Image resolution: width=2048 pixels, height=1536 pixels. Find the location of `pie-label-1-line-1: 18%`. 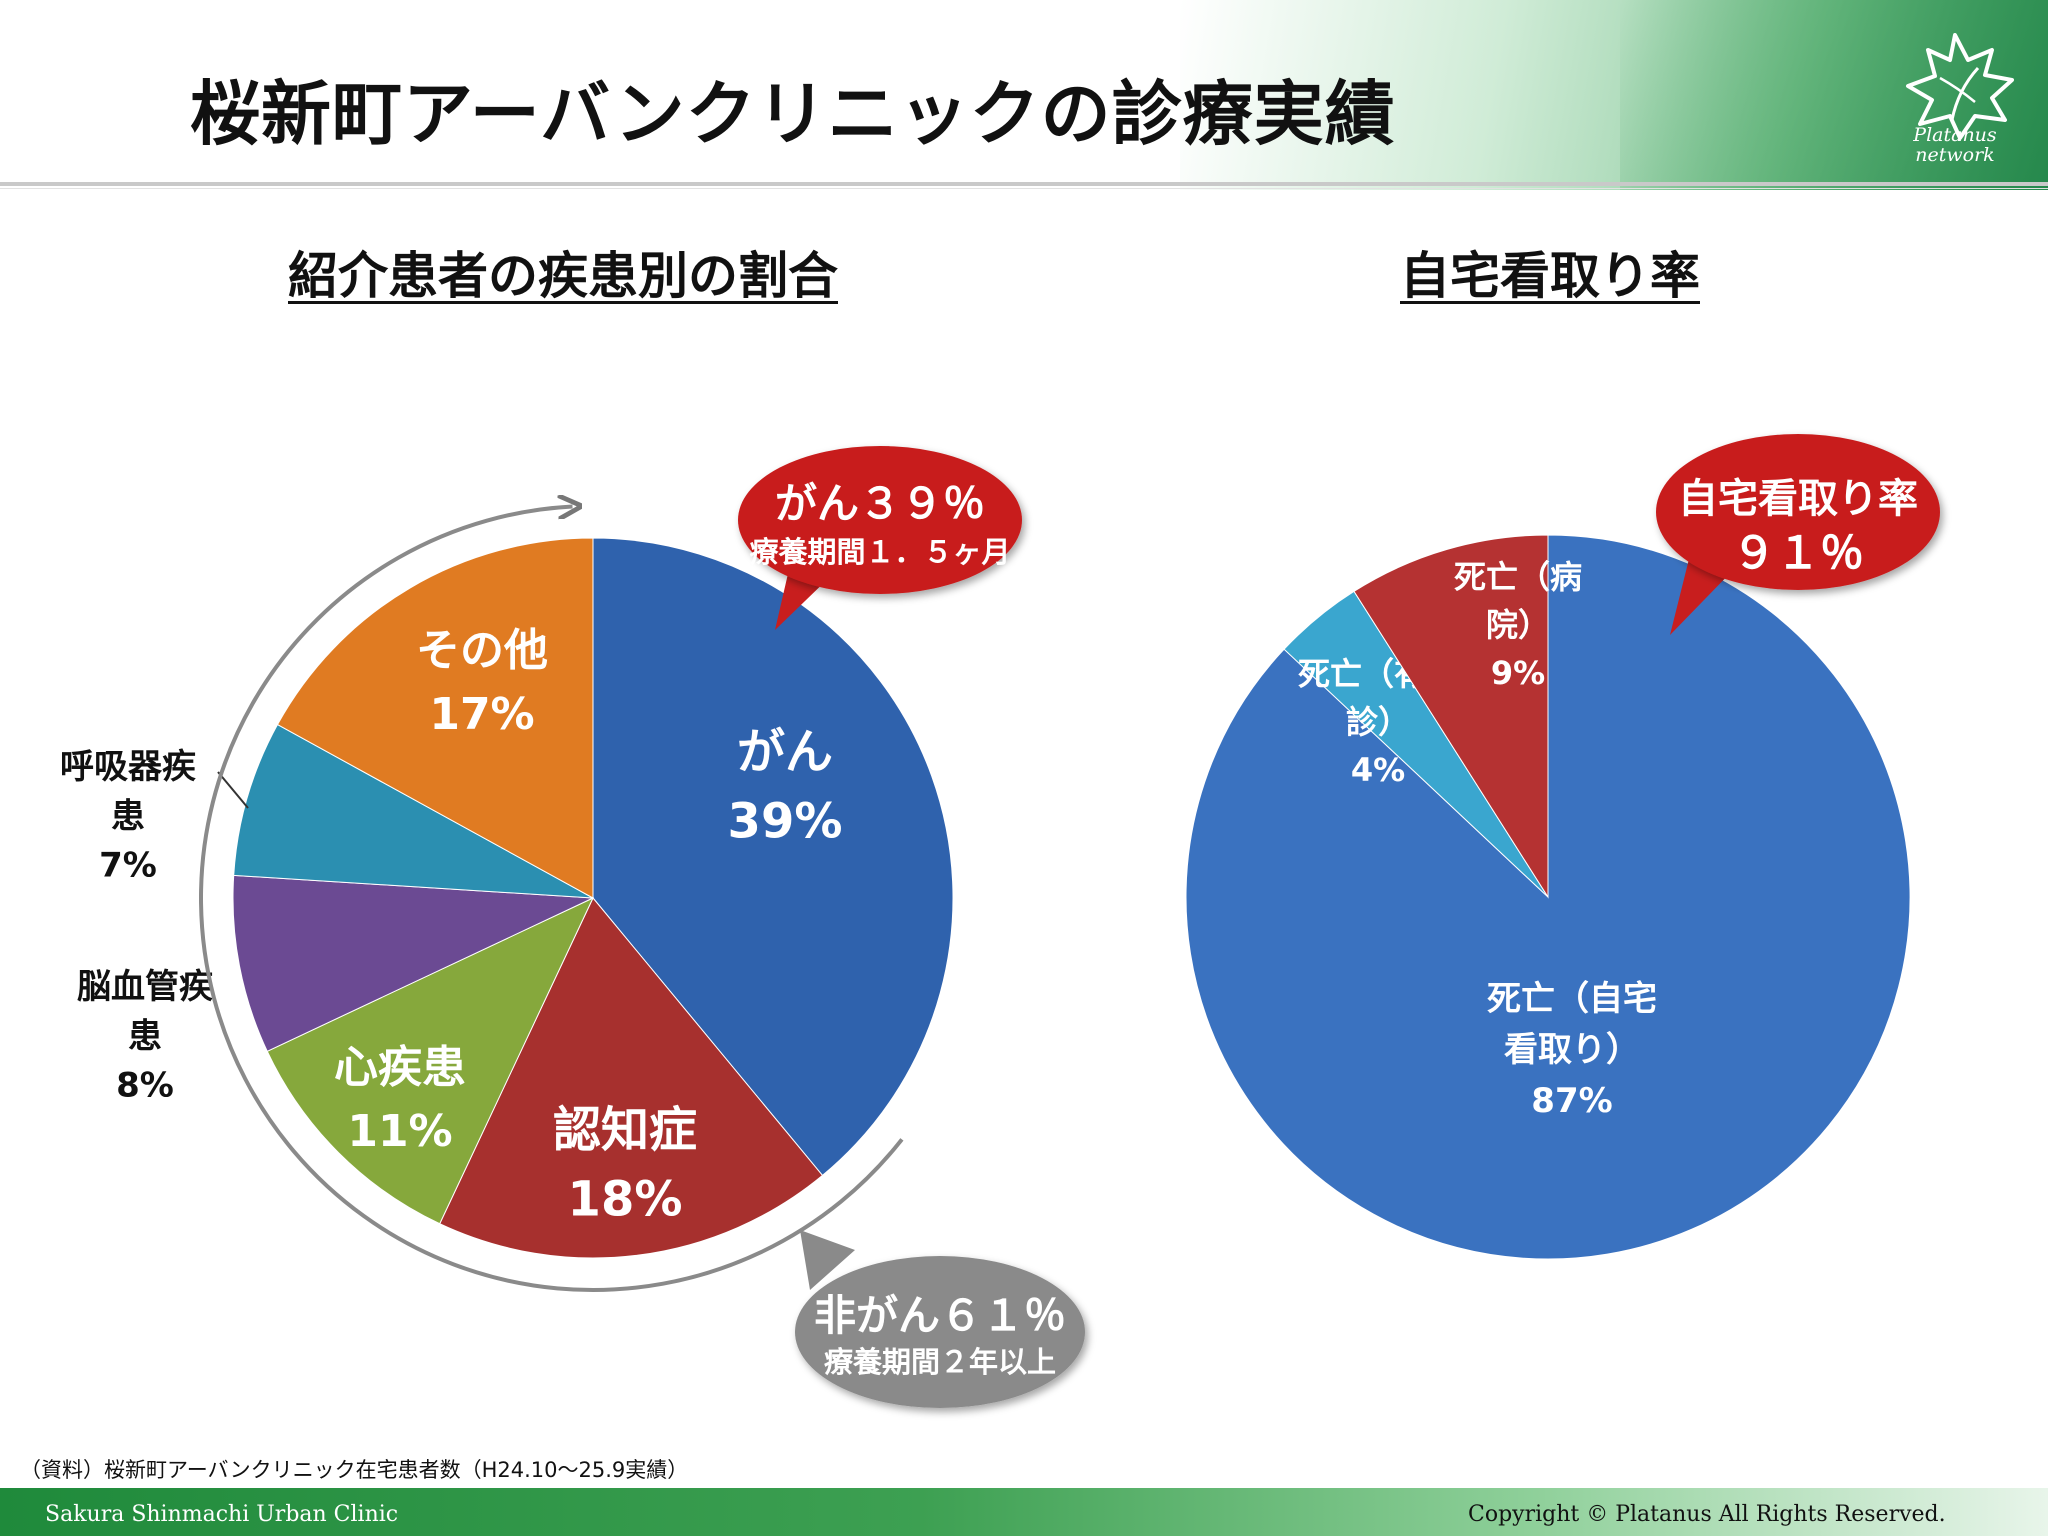

pie-label-1-line-1: 18% is located at coordinates (625, 1200).